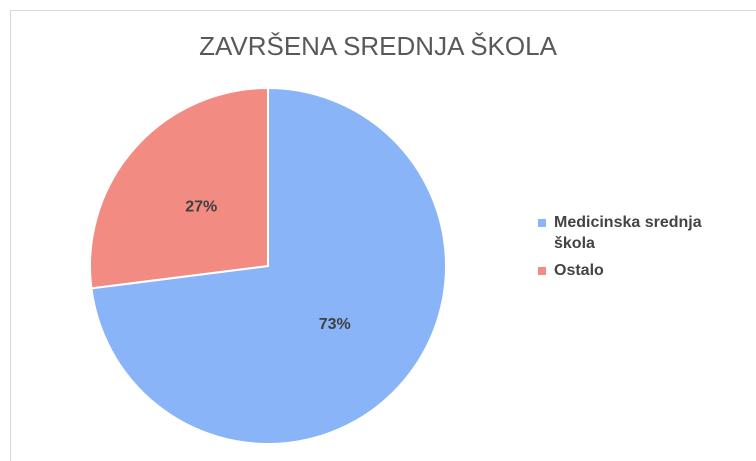 The width and height of the screenshot is (756, 461). Describe the element at coordinates (179, 188) in the screenshot. I see `pie-slice` at that location.